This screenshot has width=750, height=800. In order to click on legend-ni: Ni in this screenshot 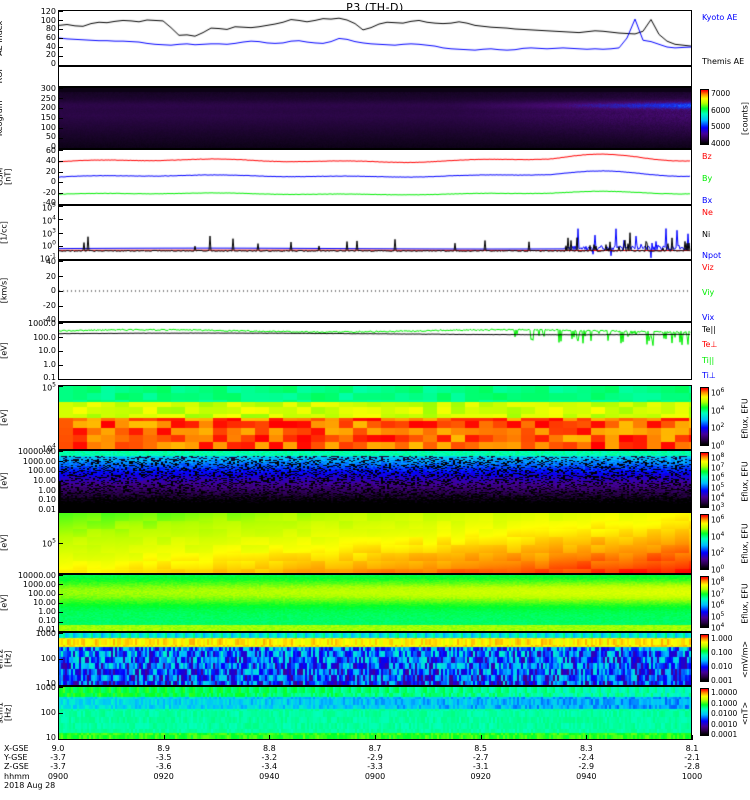, I will do `click(706, 234)`.